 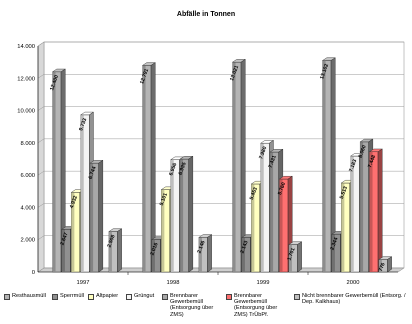 I want to click on data-label: 1.701, so click(x=292, y=254).